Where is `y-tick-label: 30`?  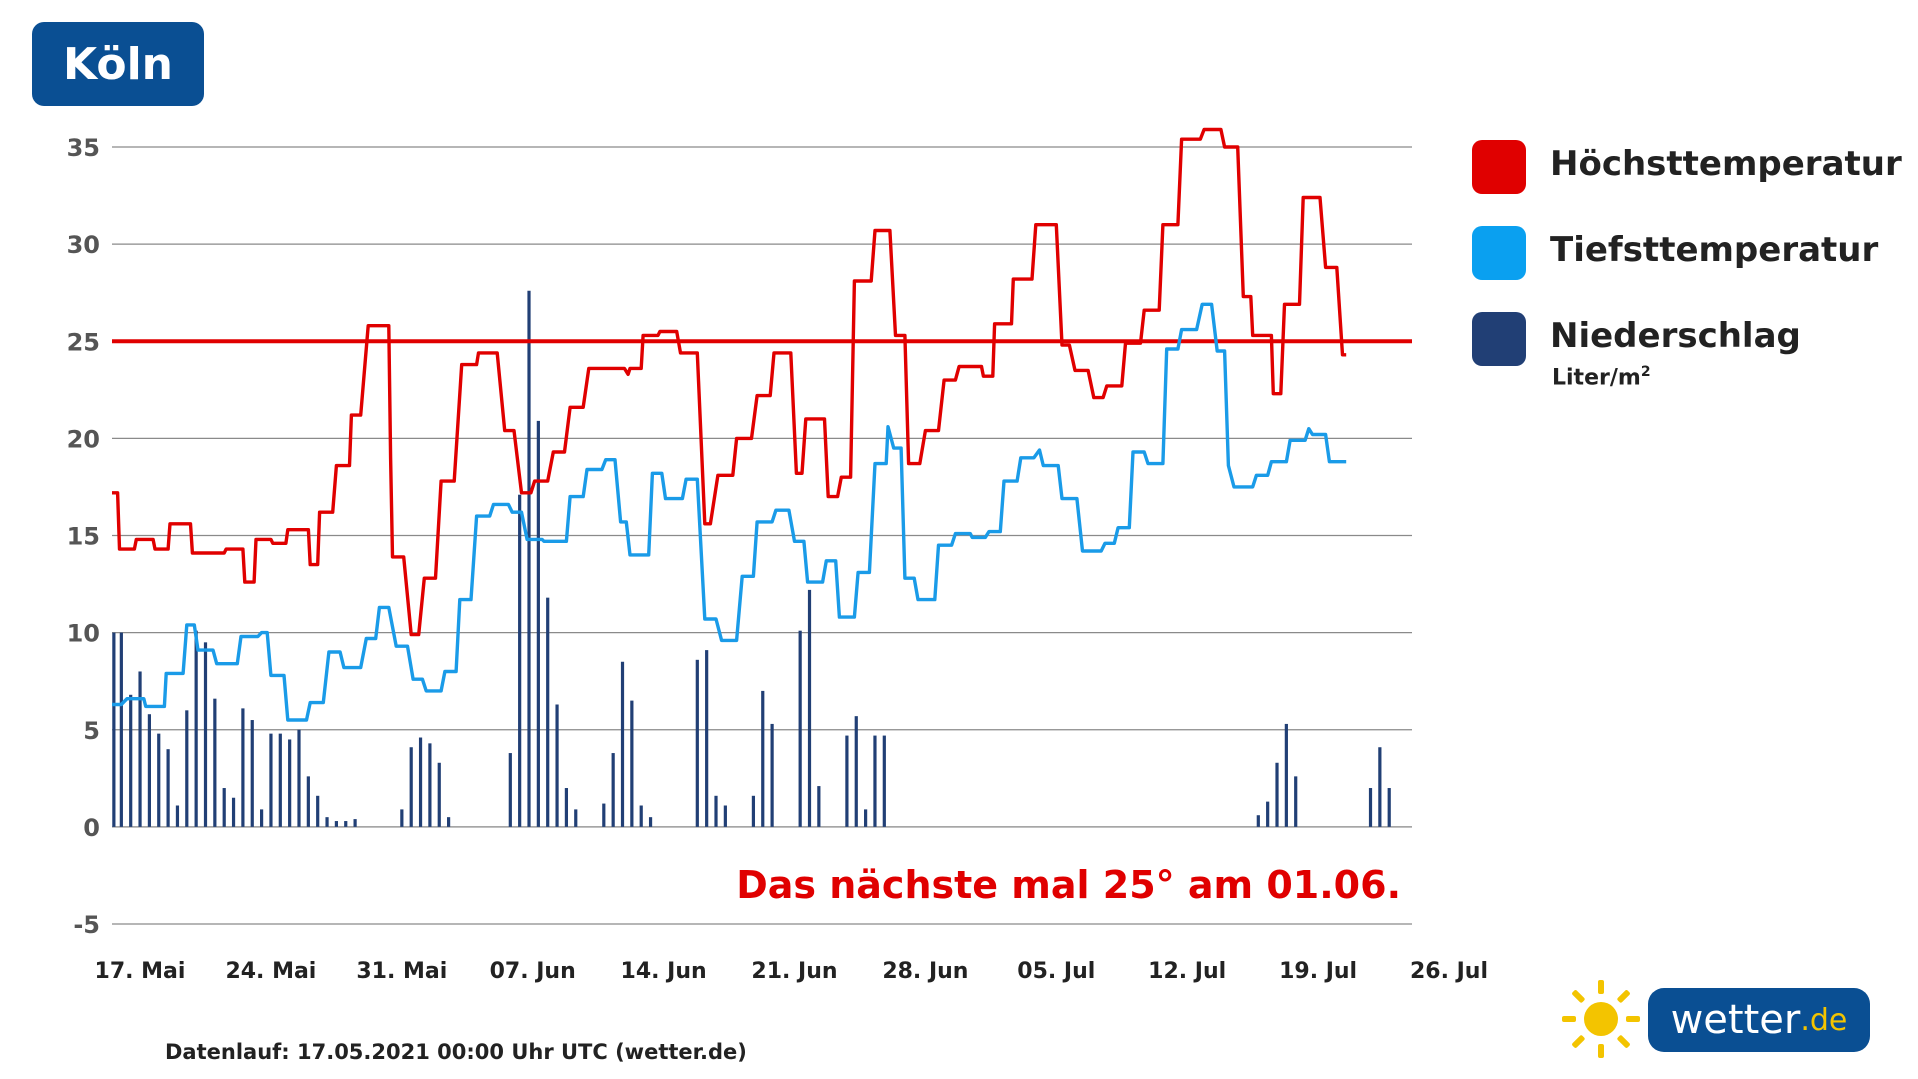
y-tick-label: 30 is located at coordinates (83, 245).